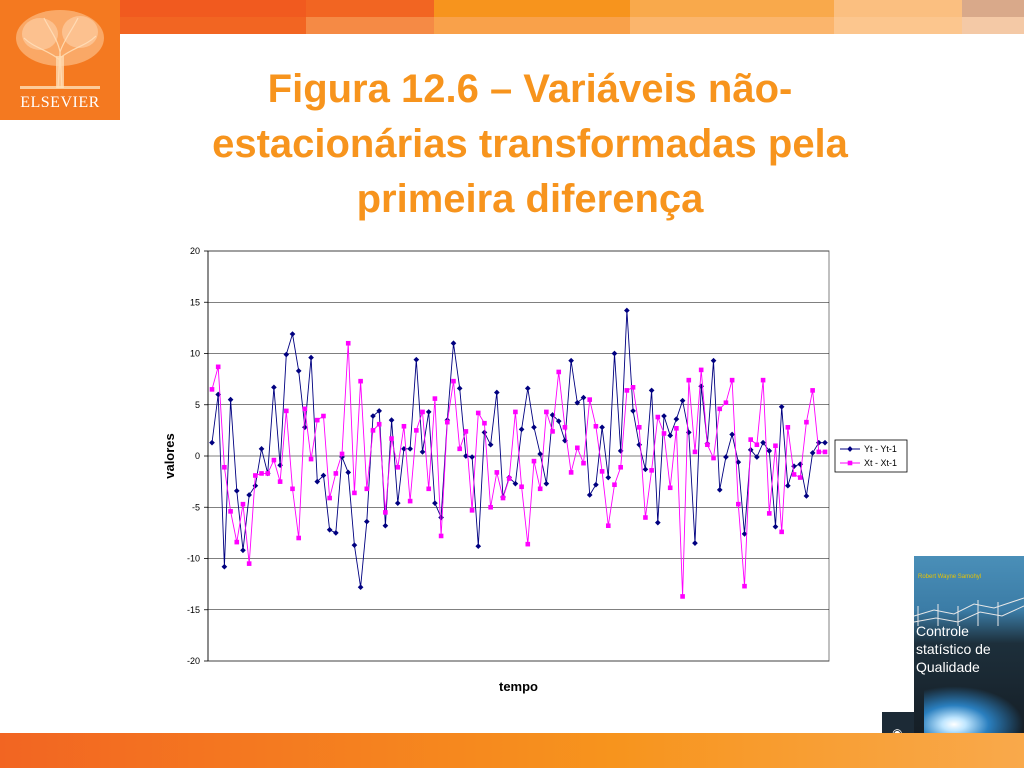 The height and width of the screenshot is (768, 1024). I want to click on y-tick-label: 0, so click(197, 456).